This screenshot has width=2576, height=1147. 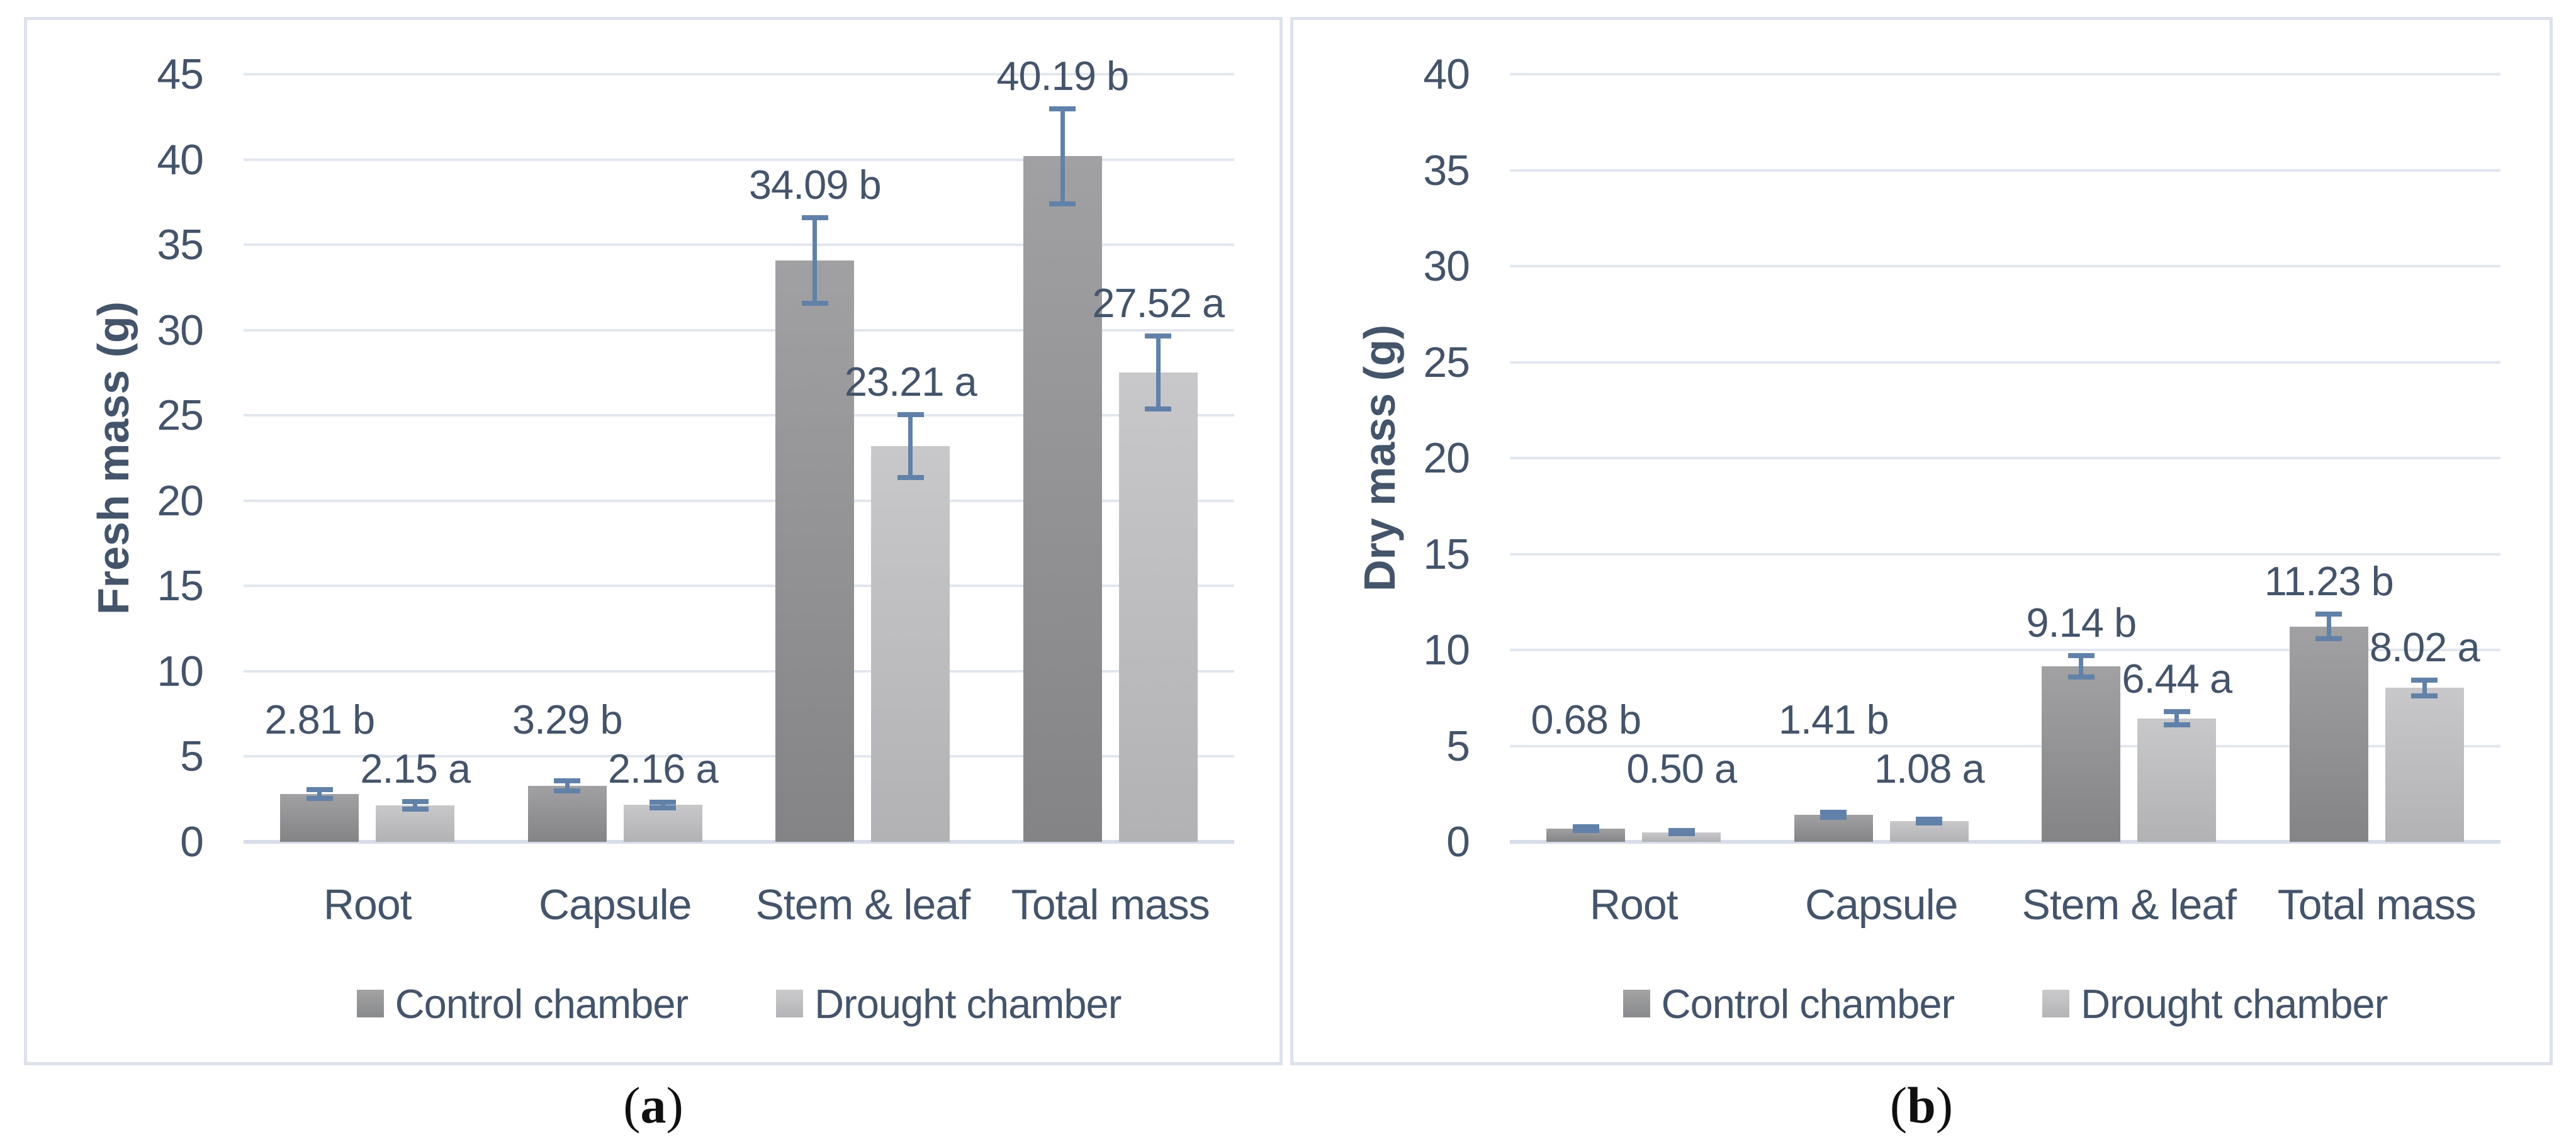 I want to click on y-tick-label: 35, so click(x=180, y=245).